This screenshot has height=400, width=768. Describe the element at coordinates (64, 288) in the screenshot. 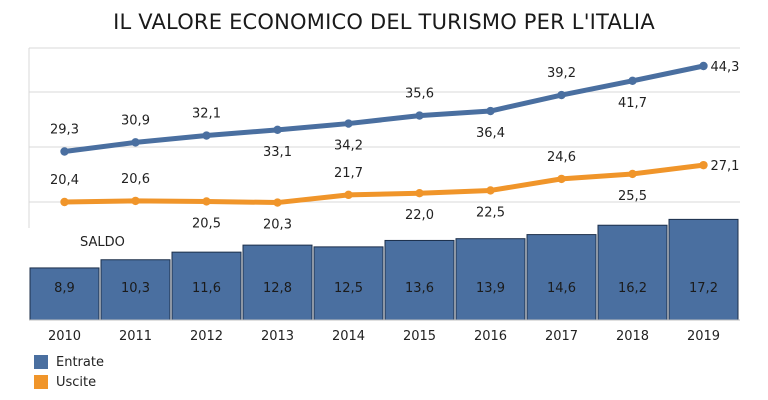

I see `bar-value-label: 8,9` at that location.